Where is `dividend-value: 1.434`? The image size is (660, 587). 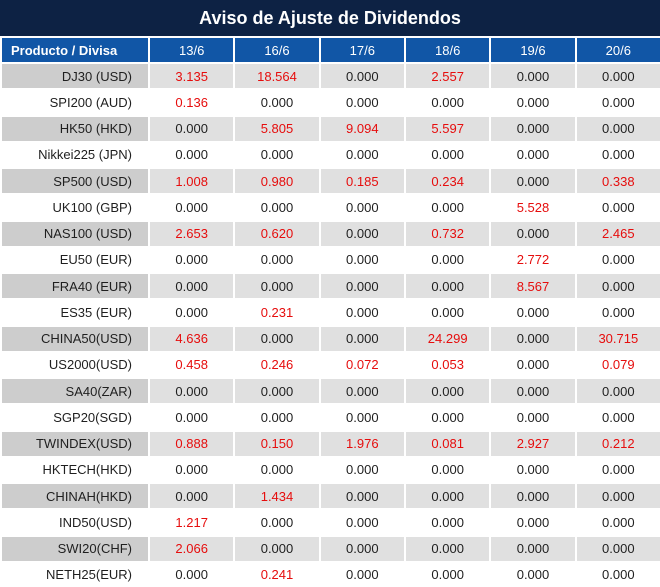 dividend-value: 1.434 is located at coordinates (277, 496).